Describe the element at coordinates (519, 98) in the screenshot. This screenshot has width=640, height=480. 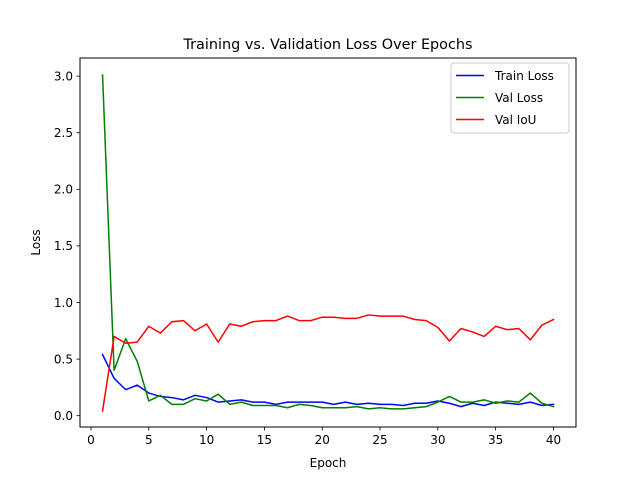
I see `legend-label-val-loss: Val Loss` at that location.